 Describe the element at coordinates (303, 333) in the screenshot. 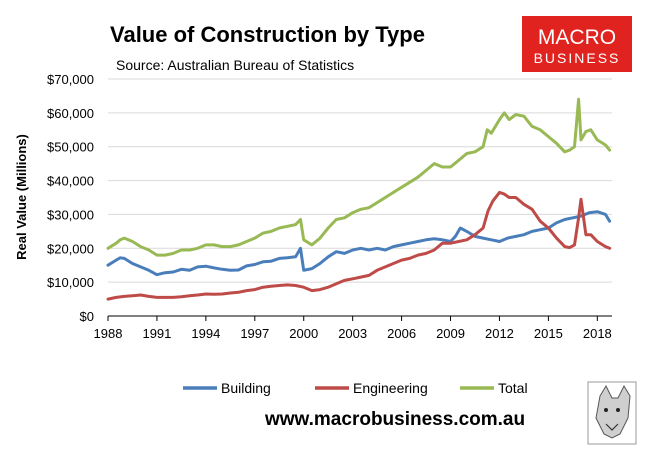

I see `x-tick-label: 2000` at that location.